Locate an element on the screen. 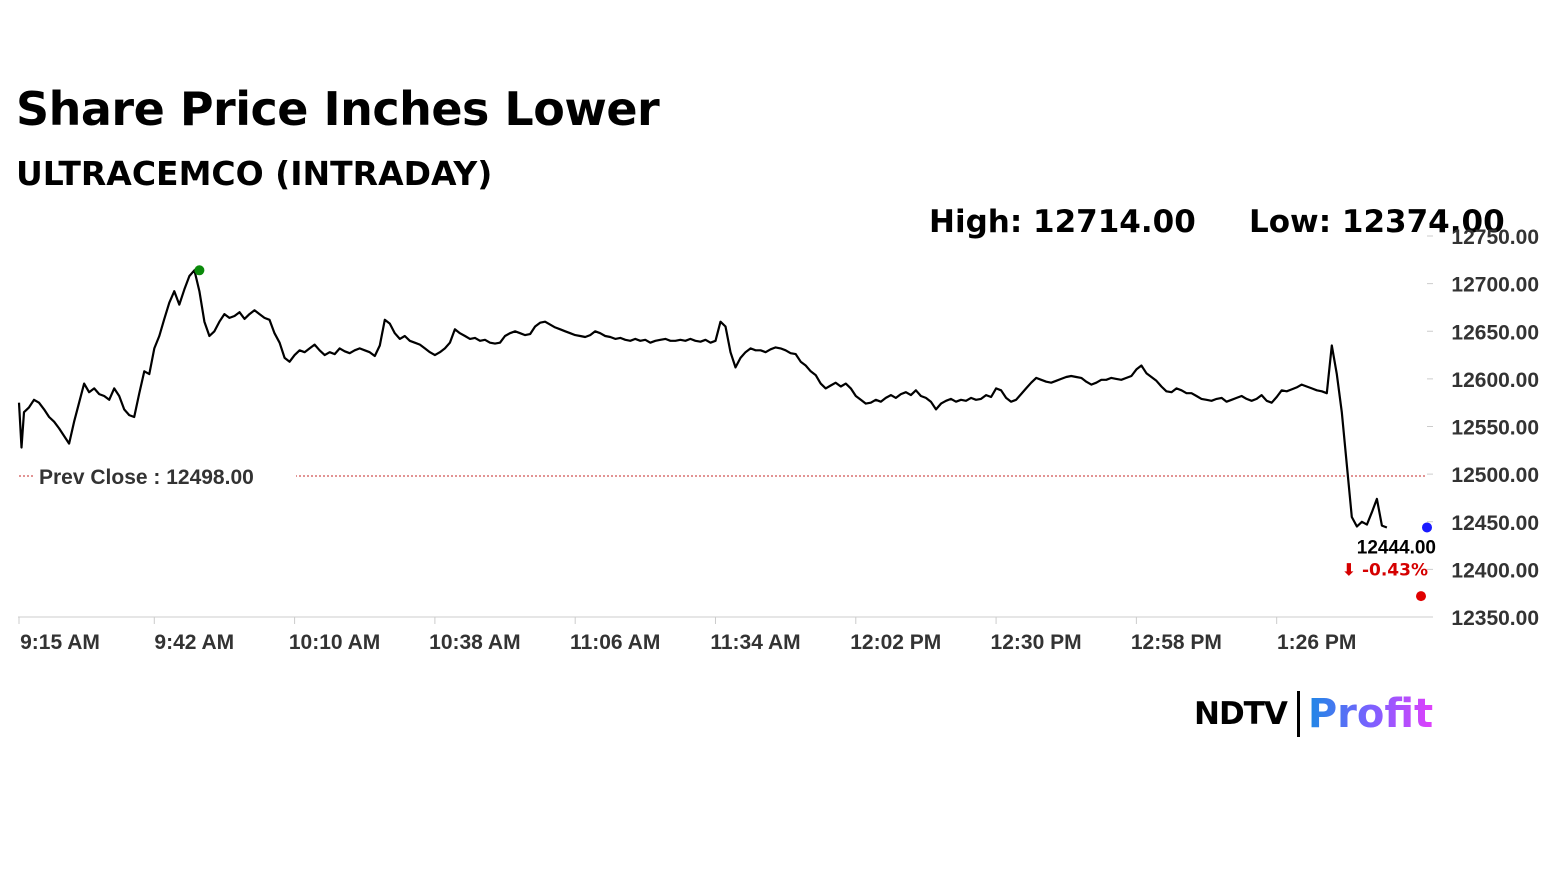 Image resolution: width=1555 pixels, height=874 pixels. x-tick-label: 10:10 AM is located at coordinates (334, 642).